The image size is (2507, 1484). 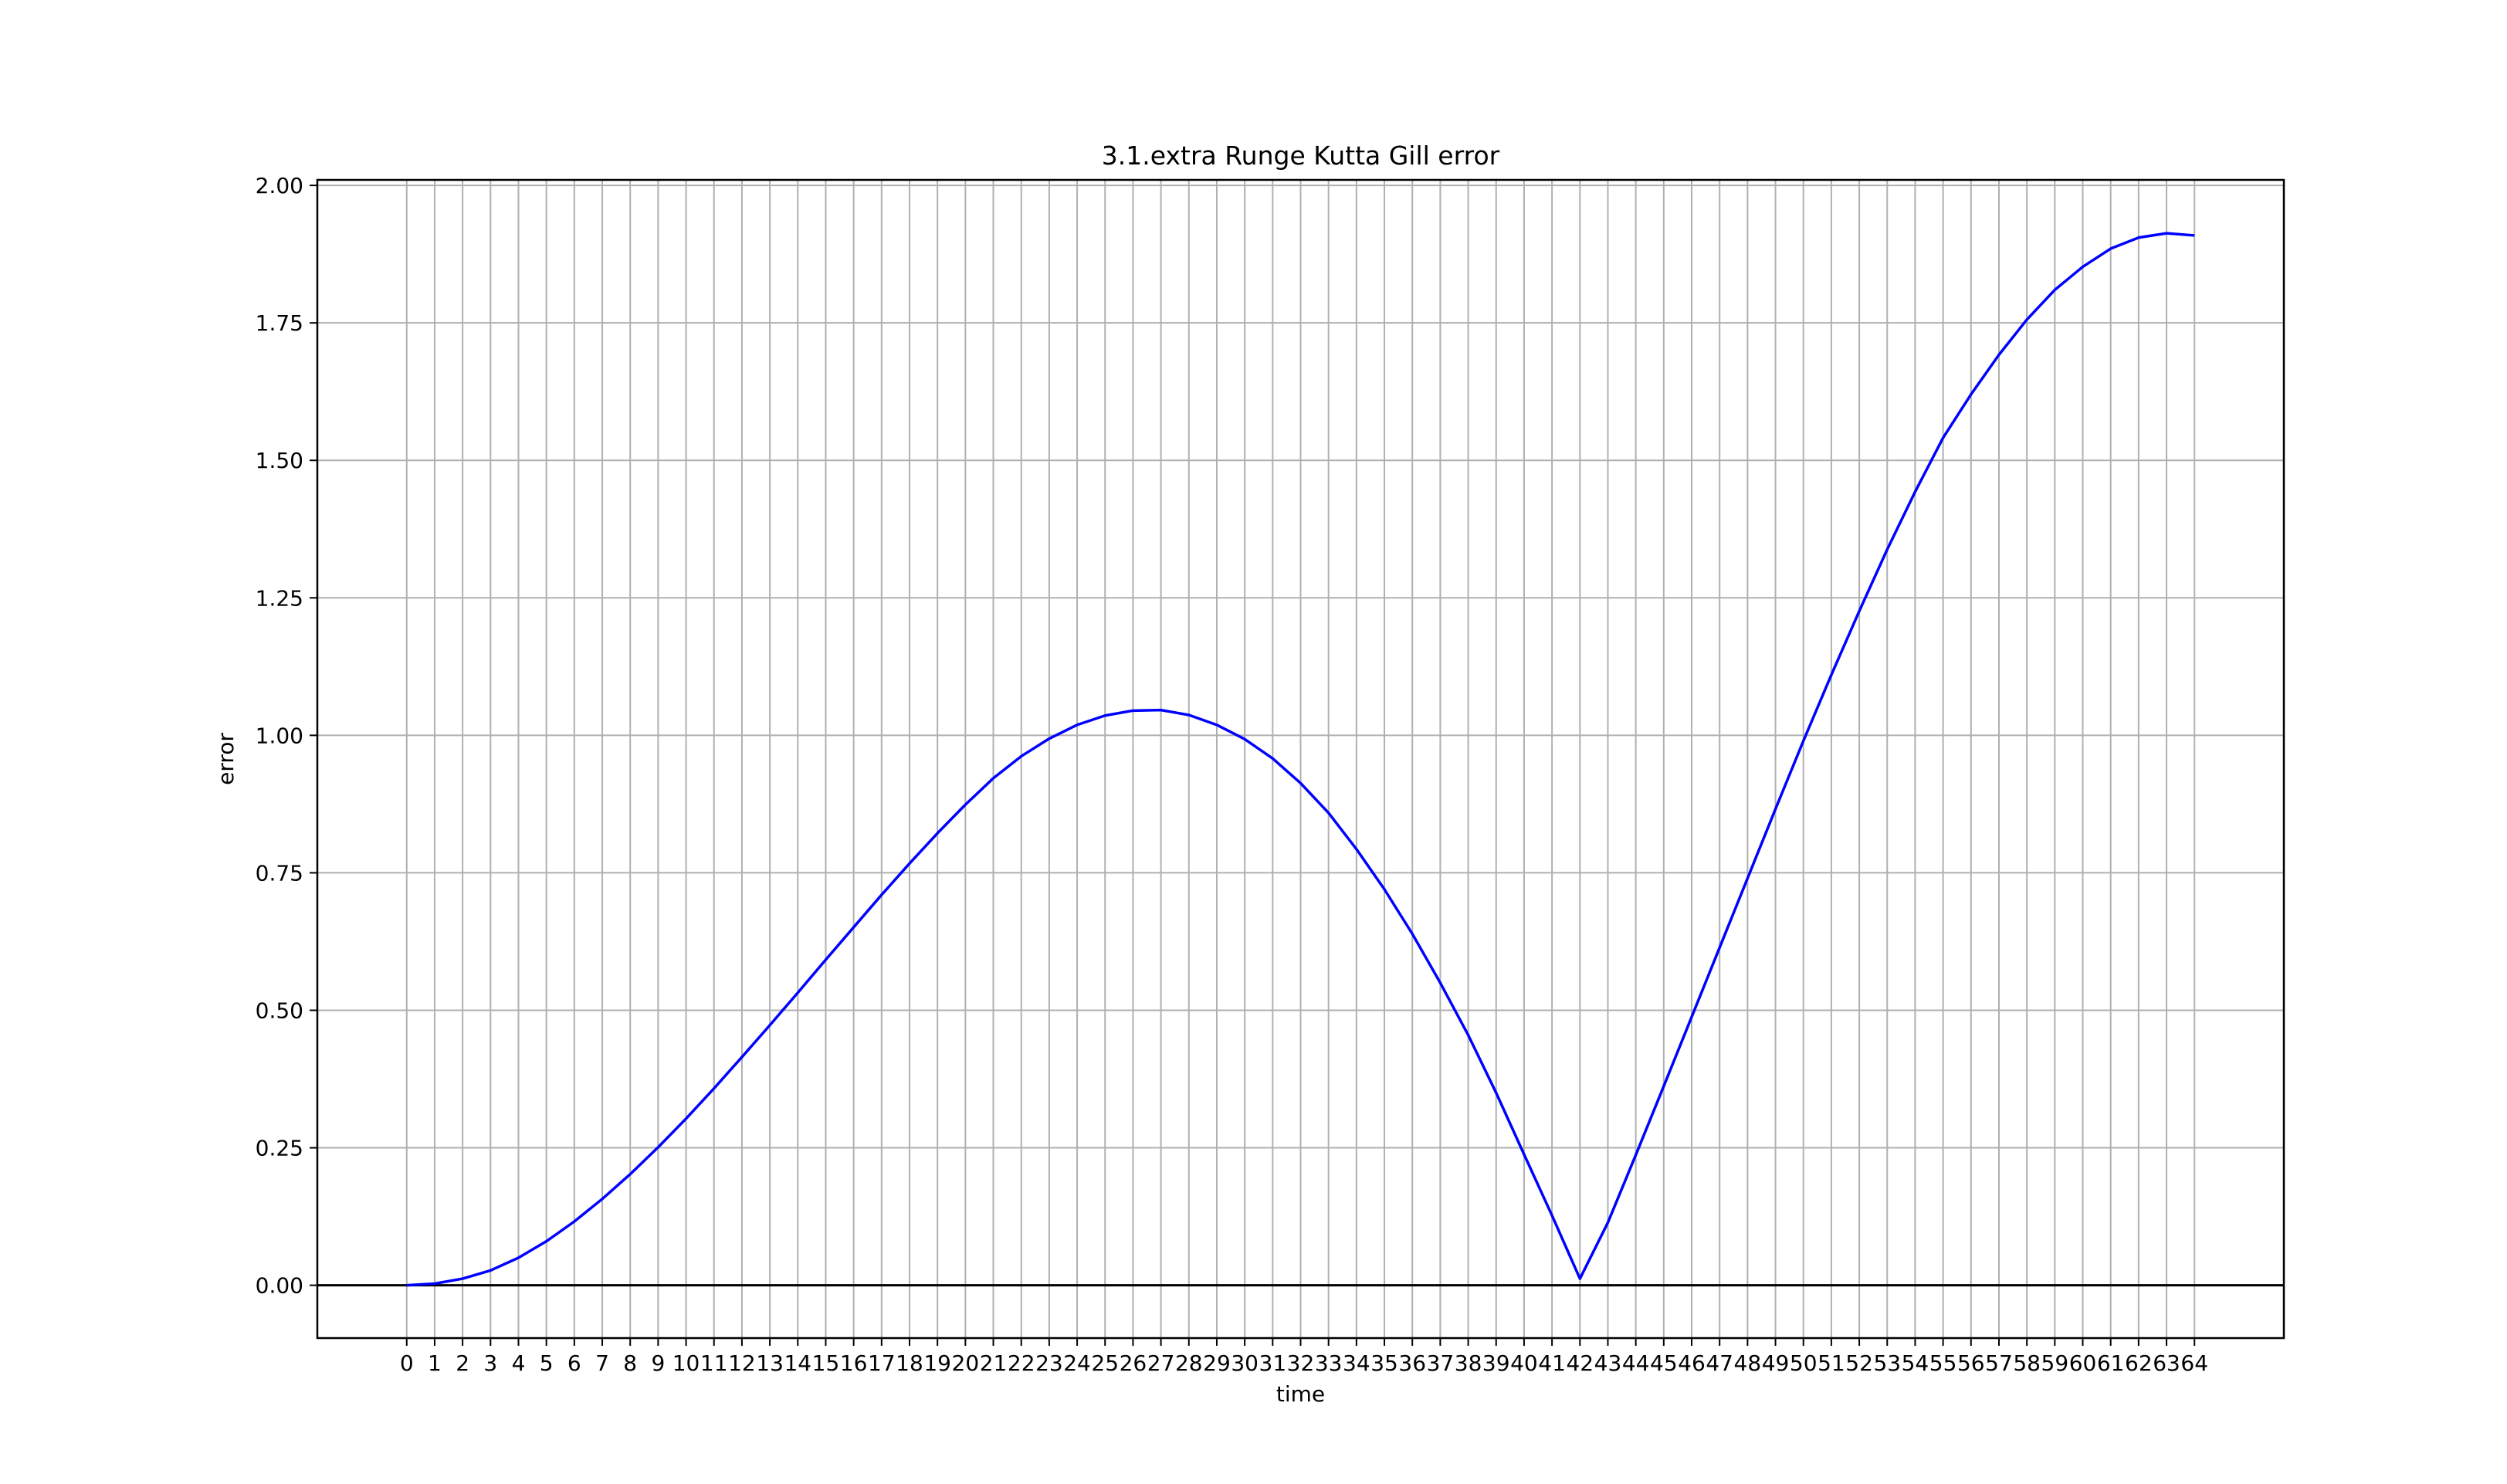 I want to click on x-tick-label: 62, so click(x=2139, y=1363).